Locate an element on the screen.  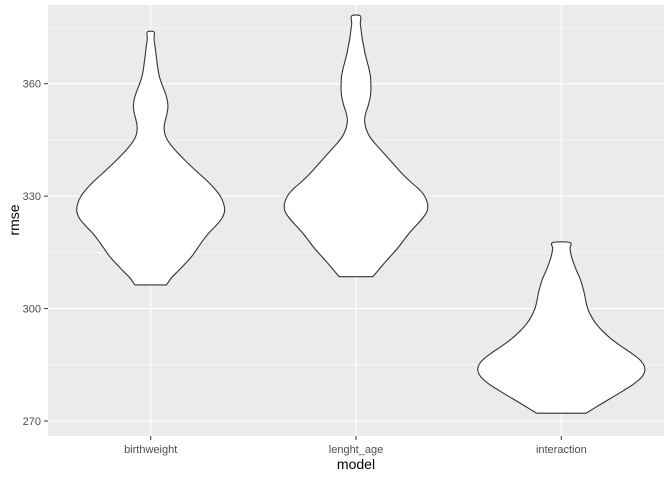
y-tick-label: 330 is located at coordinates (32, 197).